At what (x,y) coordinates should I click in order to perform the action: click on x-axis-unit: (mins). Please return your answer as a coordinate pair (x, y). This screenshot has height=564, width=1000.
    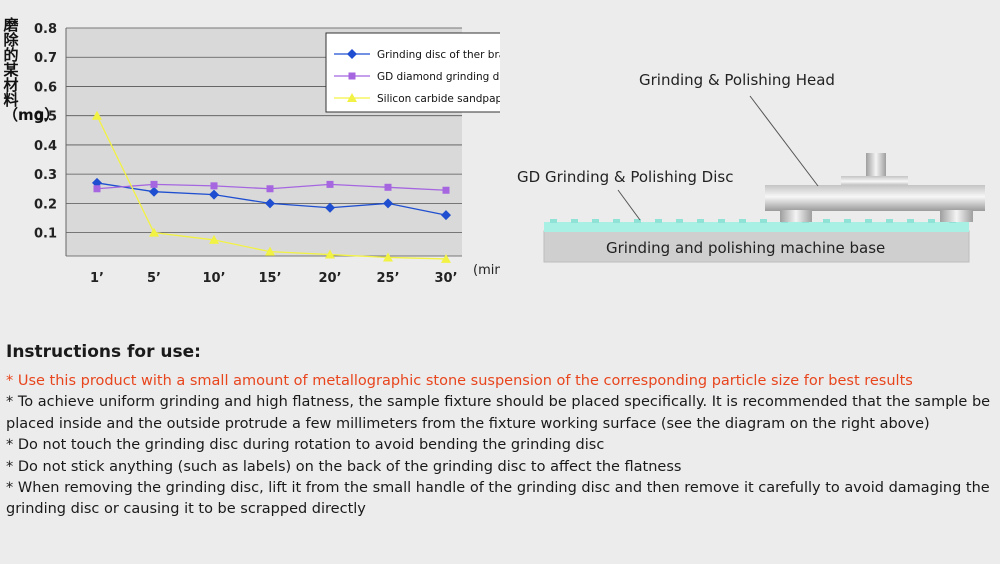
    Looking at the image, I should click on (486, 270).